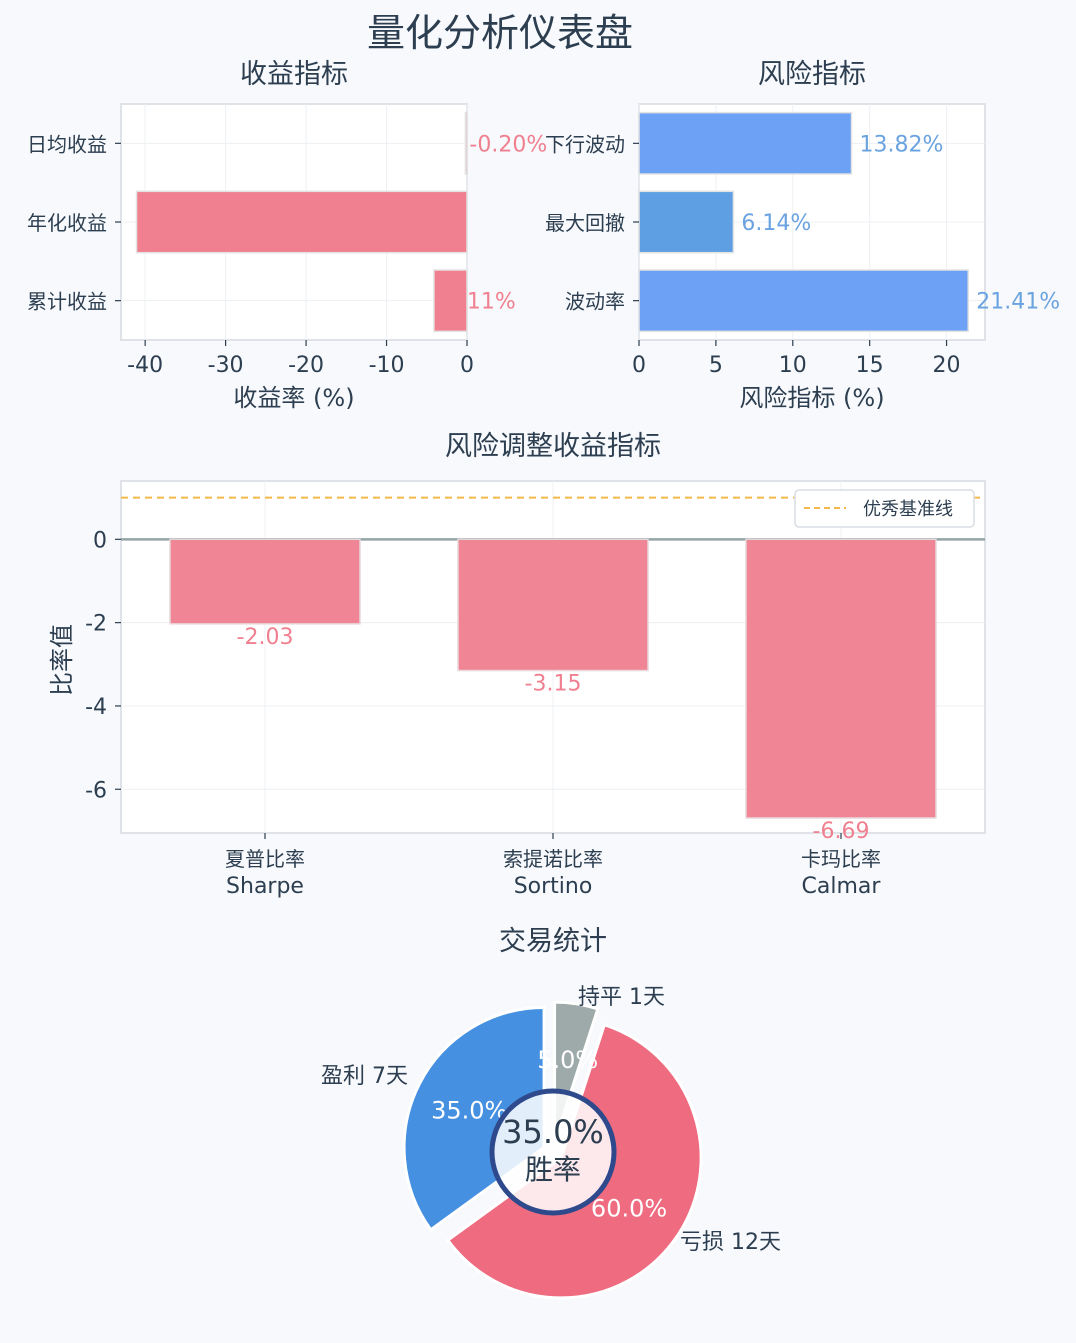 The height and width of the screenshot is (1343, 1076). I want to click on pie-slice, so click(474, 1118).